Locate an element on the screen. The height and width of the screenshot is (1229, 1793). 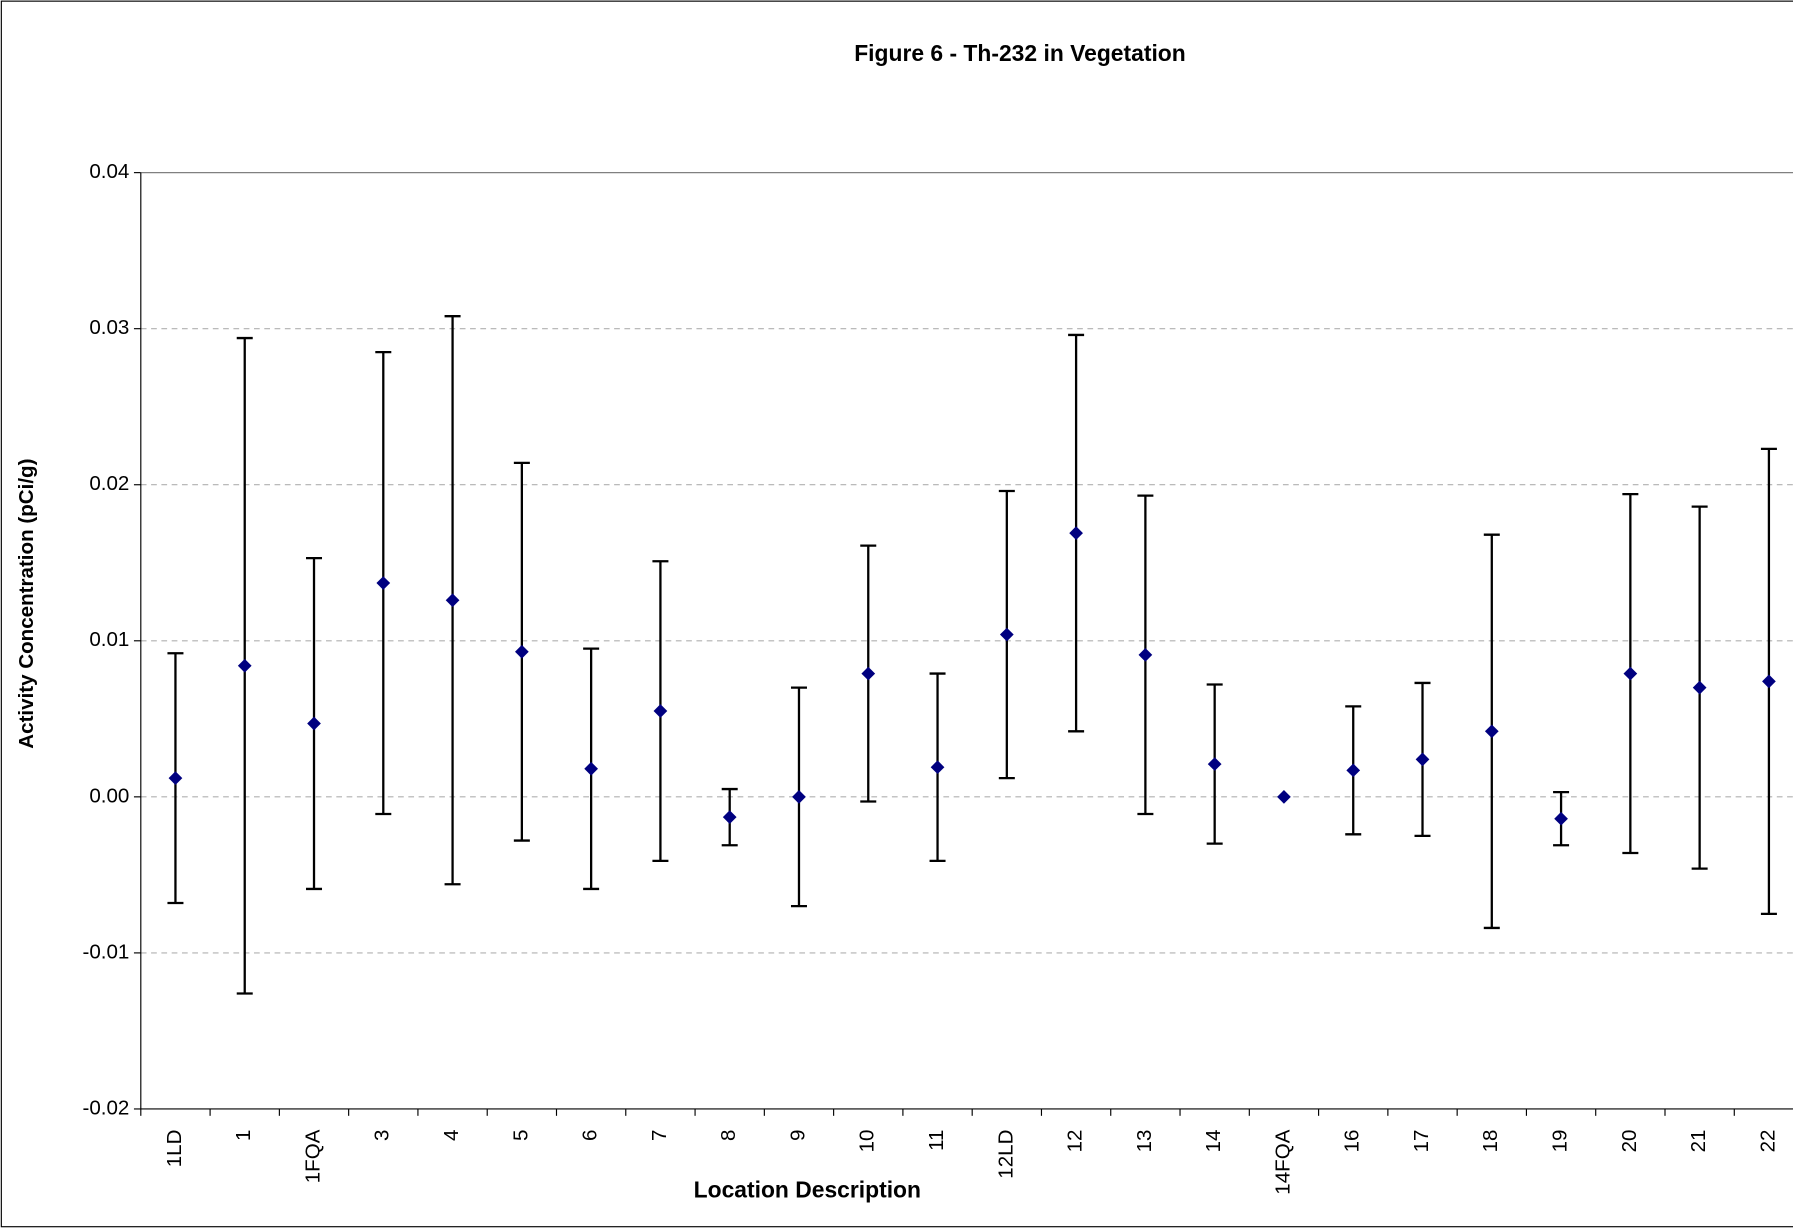
x-tick-label: 12 is located at coordinates (1075, 1141).